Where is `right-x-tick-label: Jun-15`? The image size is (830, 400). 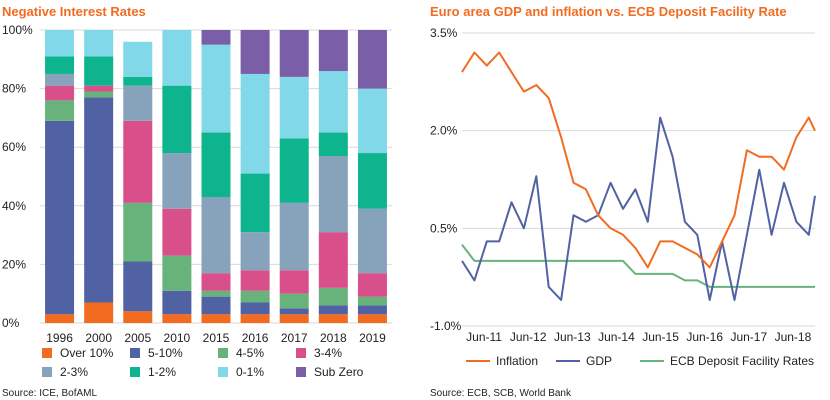 right-x-tick-label: Jun-15 is located at coordinates (660, 337).